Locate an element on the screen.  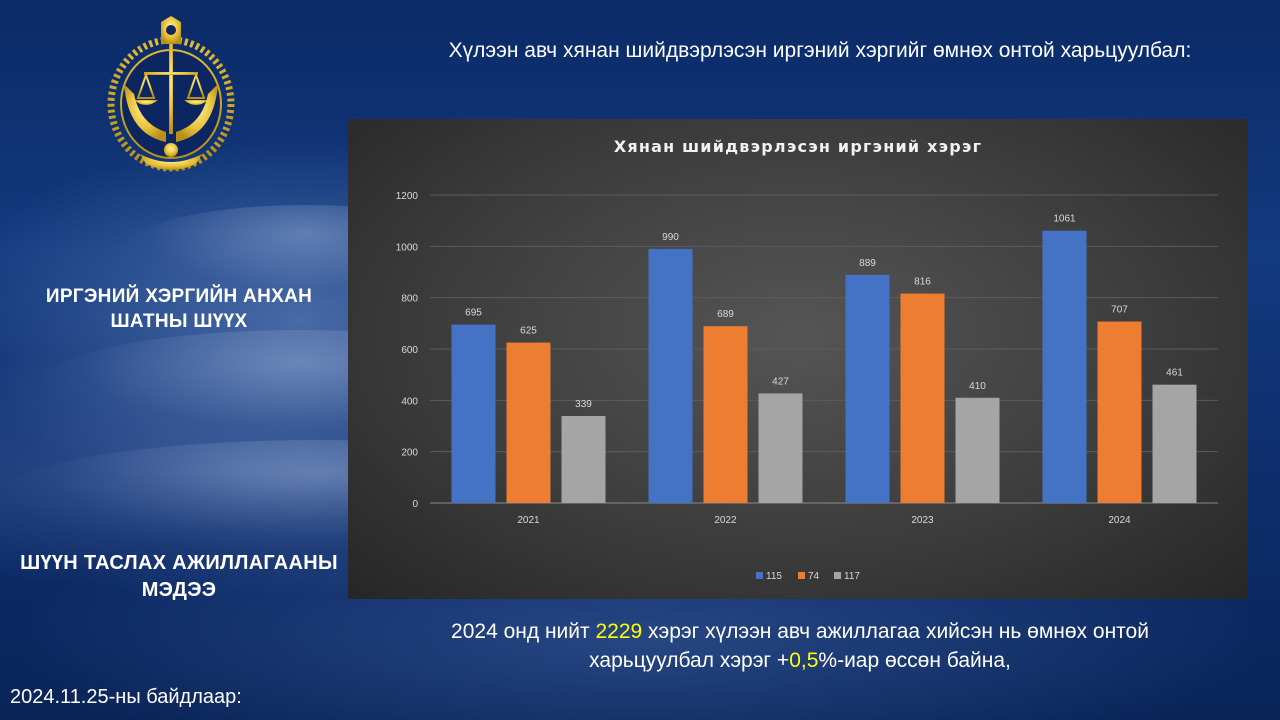
y-tick-label: 600 is located at coordinates (409, 350).